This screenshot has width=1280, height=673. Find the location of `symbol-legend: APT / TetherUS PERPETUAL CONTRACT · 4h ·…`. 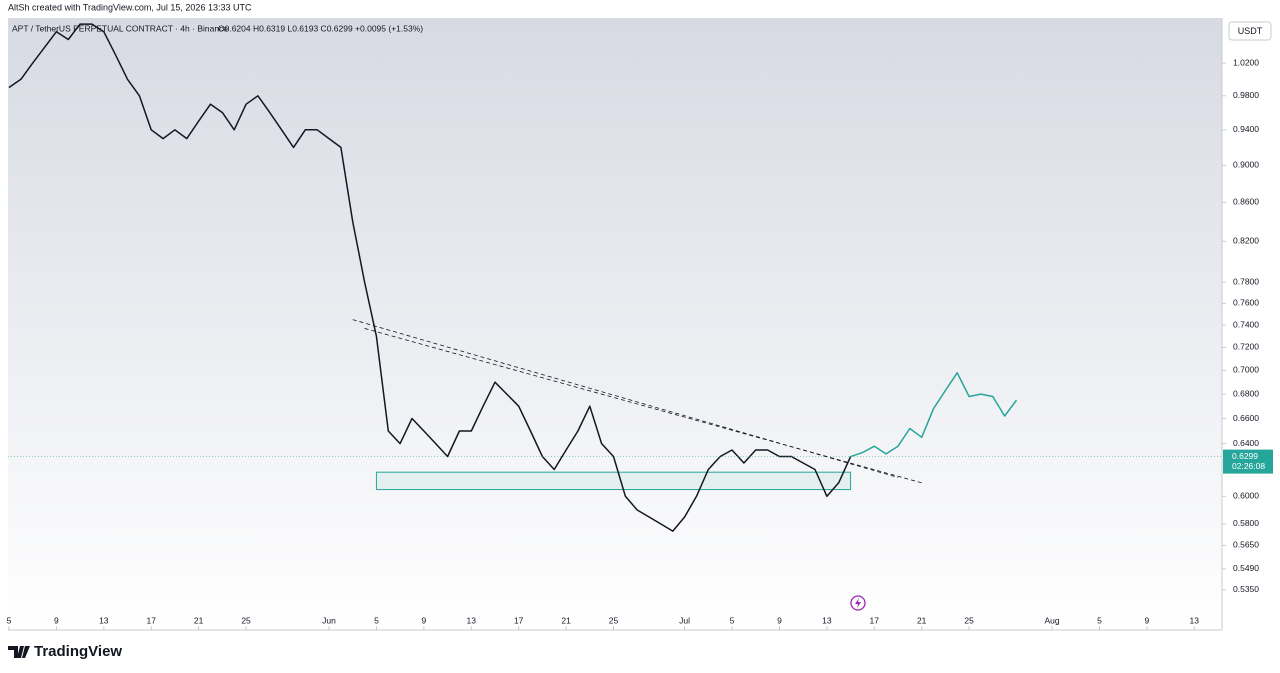

symbol-legend: APT / TetherUS PERPETUAL CONTRACT · 4h ·… is located at coordinates (120, 28).